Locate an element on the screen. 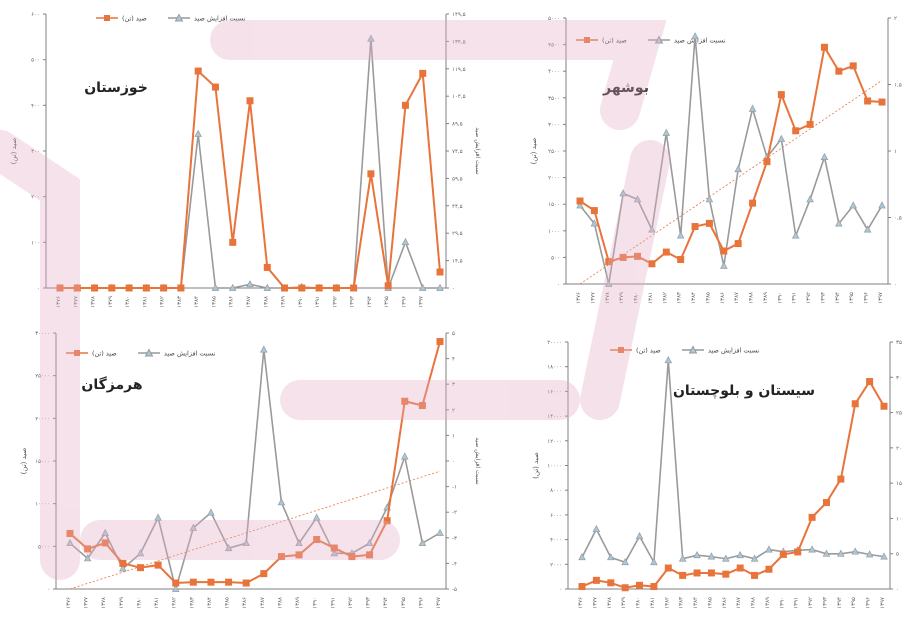 This screenshot has width=916, height=621. y2-tick-label: -۵ is located at coordinates (454, 590).